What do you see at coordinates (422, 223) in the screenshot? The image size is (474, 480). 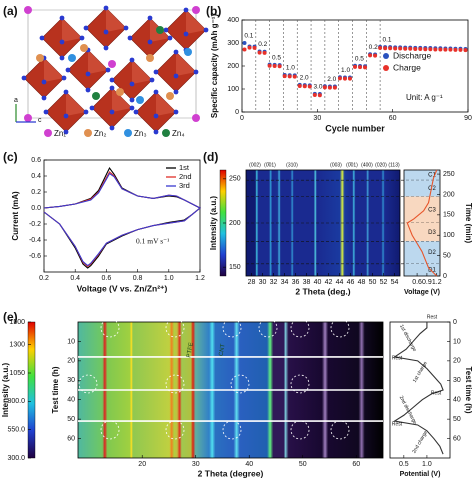 I see `voltage-curve` at bounding box center [422, 223].